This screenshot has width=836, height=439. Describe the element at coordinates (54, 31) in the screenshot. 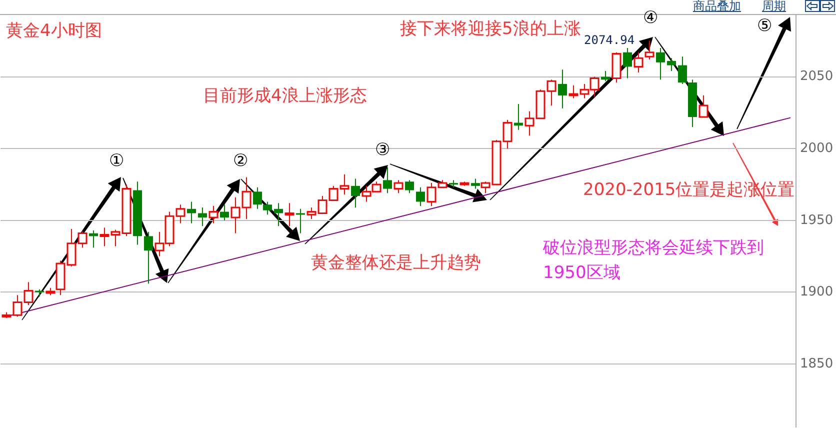

I see `chart-title: 黄金4小时图` at that location.